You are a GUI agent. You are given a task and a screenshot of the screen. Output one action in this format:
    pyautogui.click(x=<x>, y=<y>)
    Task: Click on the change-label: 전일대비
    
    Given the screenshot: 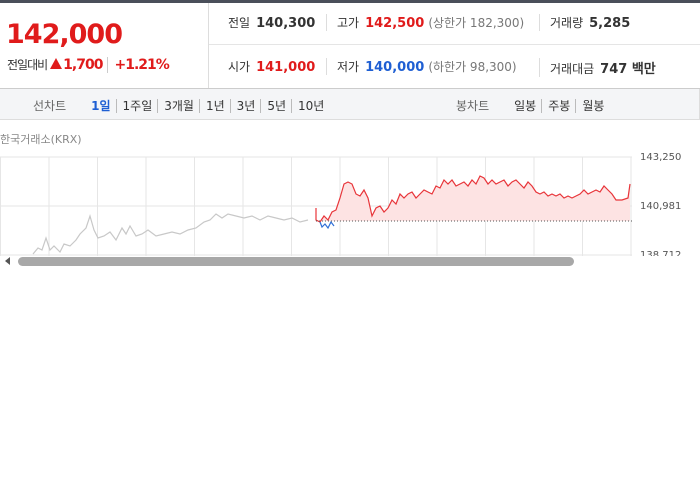 What is the action you would take?
    pyautogui.click(x=27, y=65)
    